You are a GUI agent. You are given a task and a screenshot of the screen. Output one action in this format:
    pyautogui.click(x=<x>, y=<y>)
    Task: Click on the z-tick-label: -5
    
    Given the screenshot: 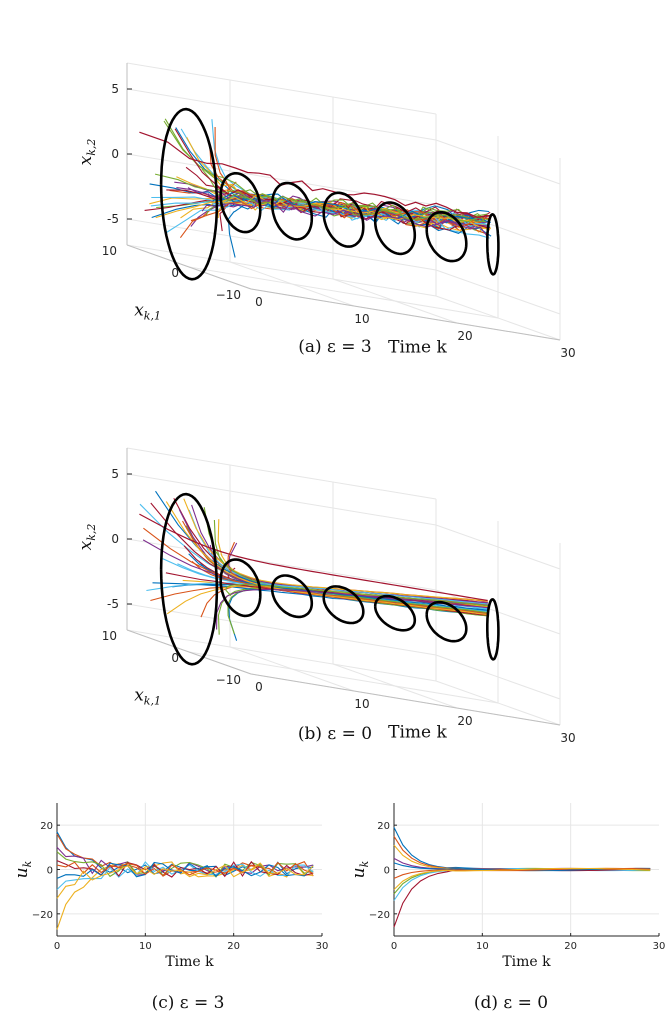 What is the action you would take?
    pyautogui.click(x=113, y=219)
    